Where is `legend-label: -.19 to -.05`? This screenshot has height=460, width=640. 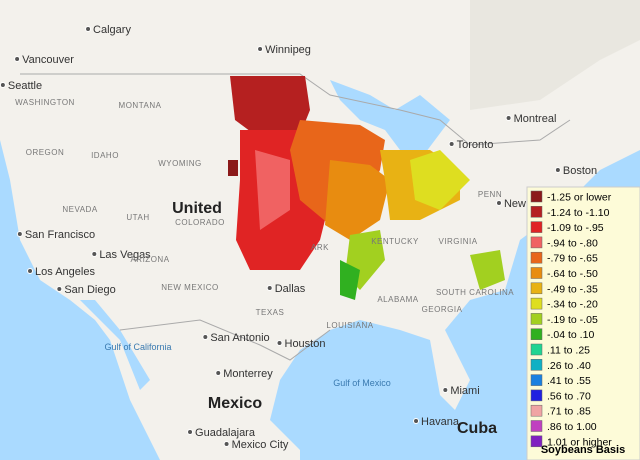 legend-label: -.19 to -.05 is located at coordinates (572, 320).